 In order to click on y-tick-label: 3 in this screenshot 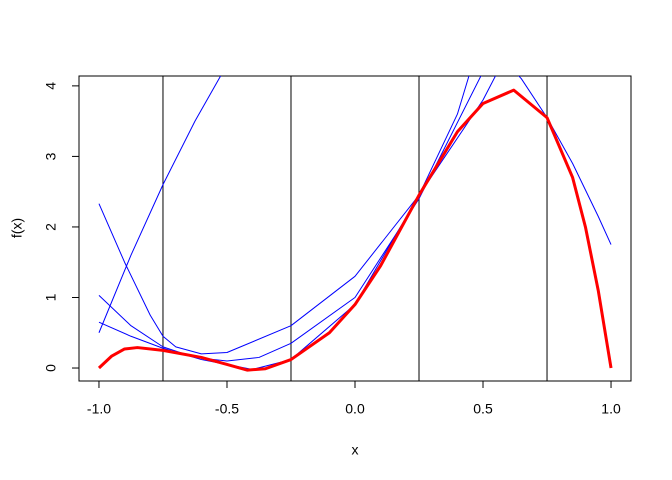, I will do `click(51, 156)`.